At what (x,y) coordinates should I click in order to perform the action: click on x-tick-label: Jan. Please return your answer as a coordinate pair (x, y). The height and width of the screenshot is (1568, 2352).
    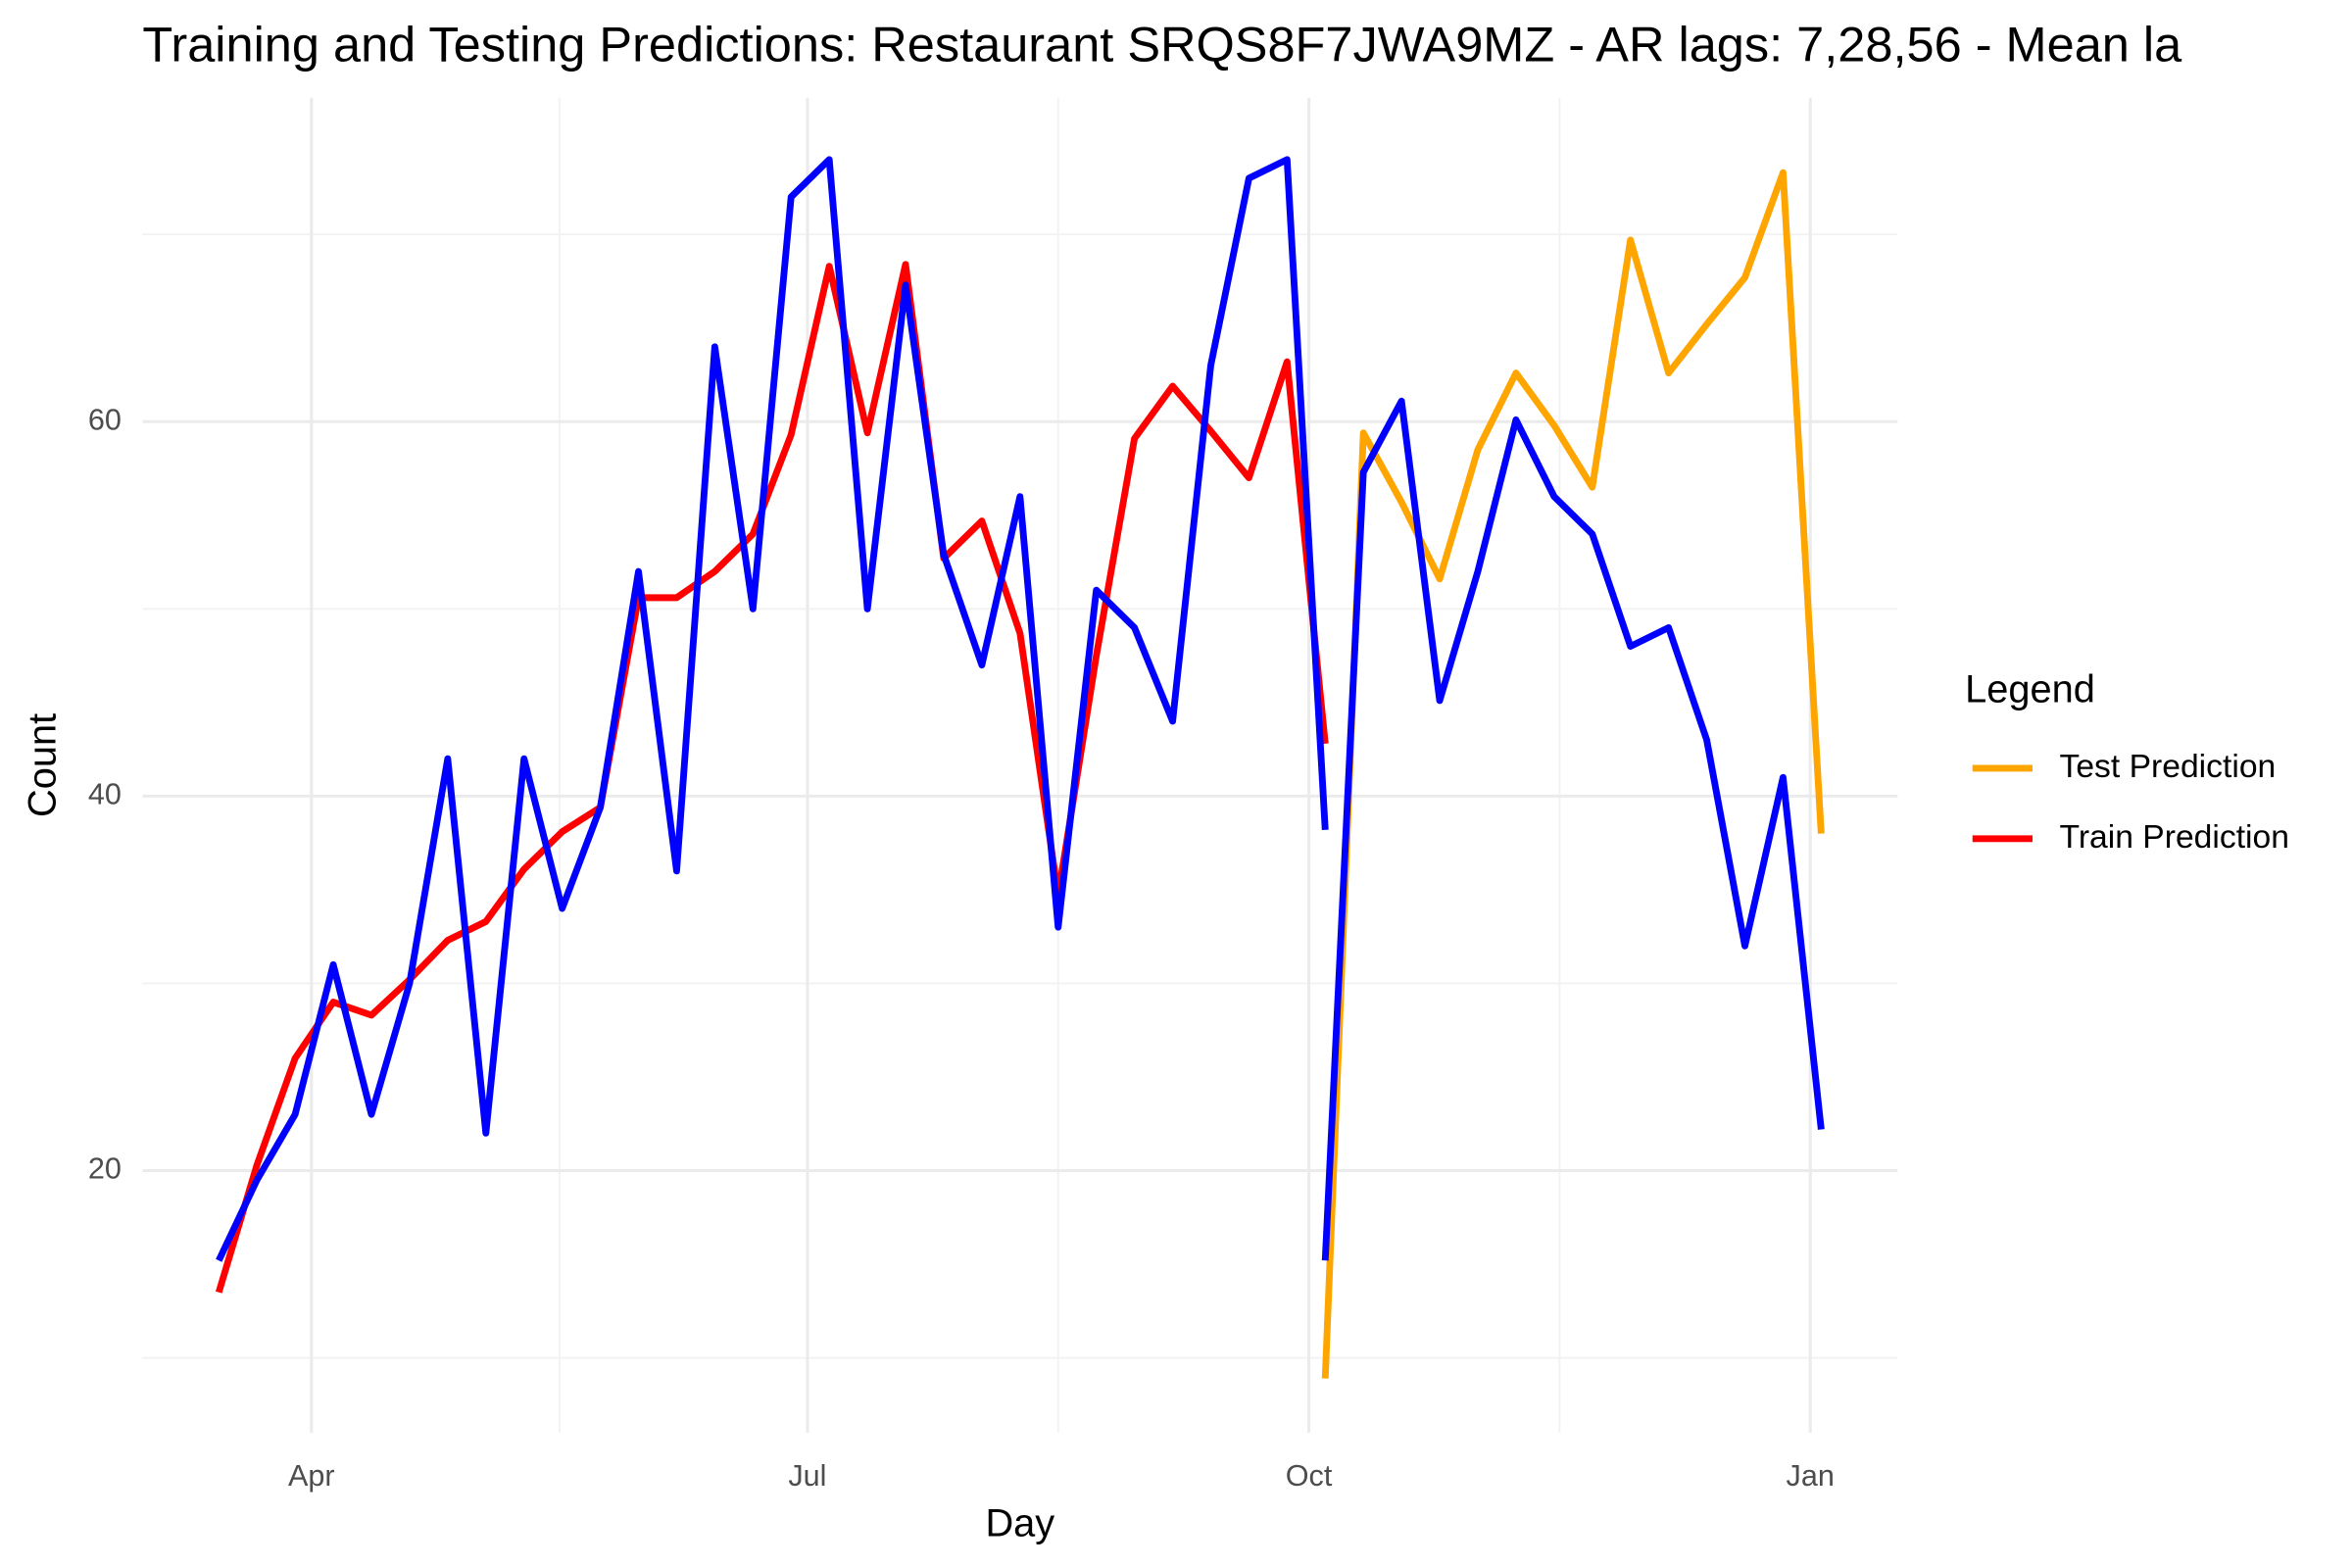
    Looking at the image, I should click on (1811, 1476).